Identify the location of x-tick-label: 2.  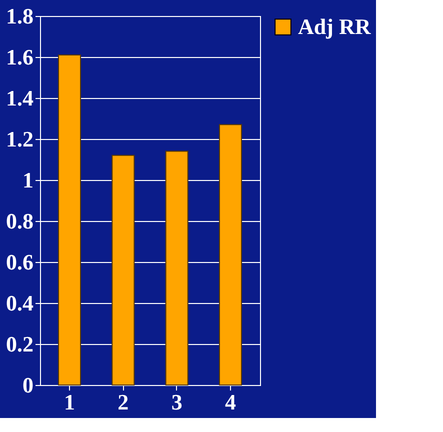
(123, 402).